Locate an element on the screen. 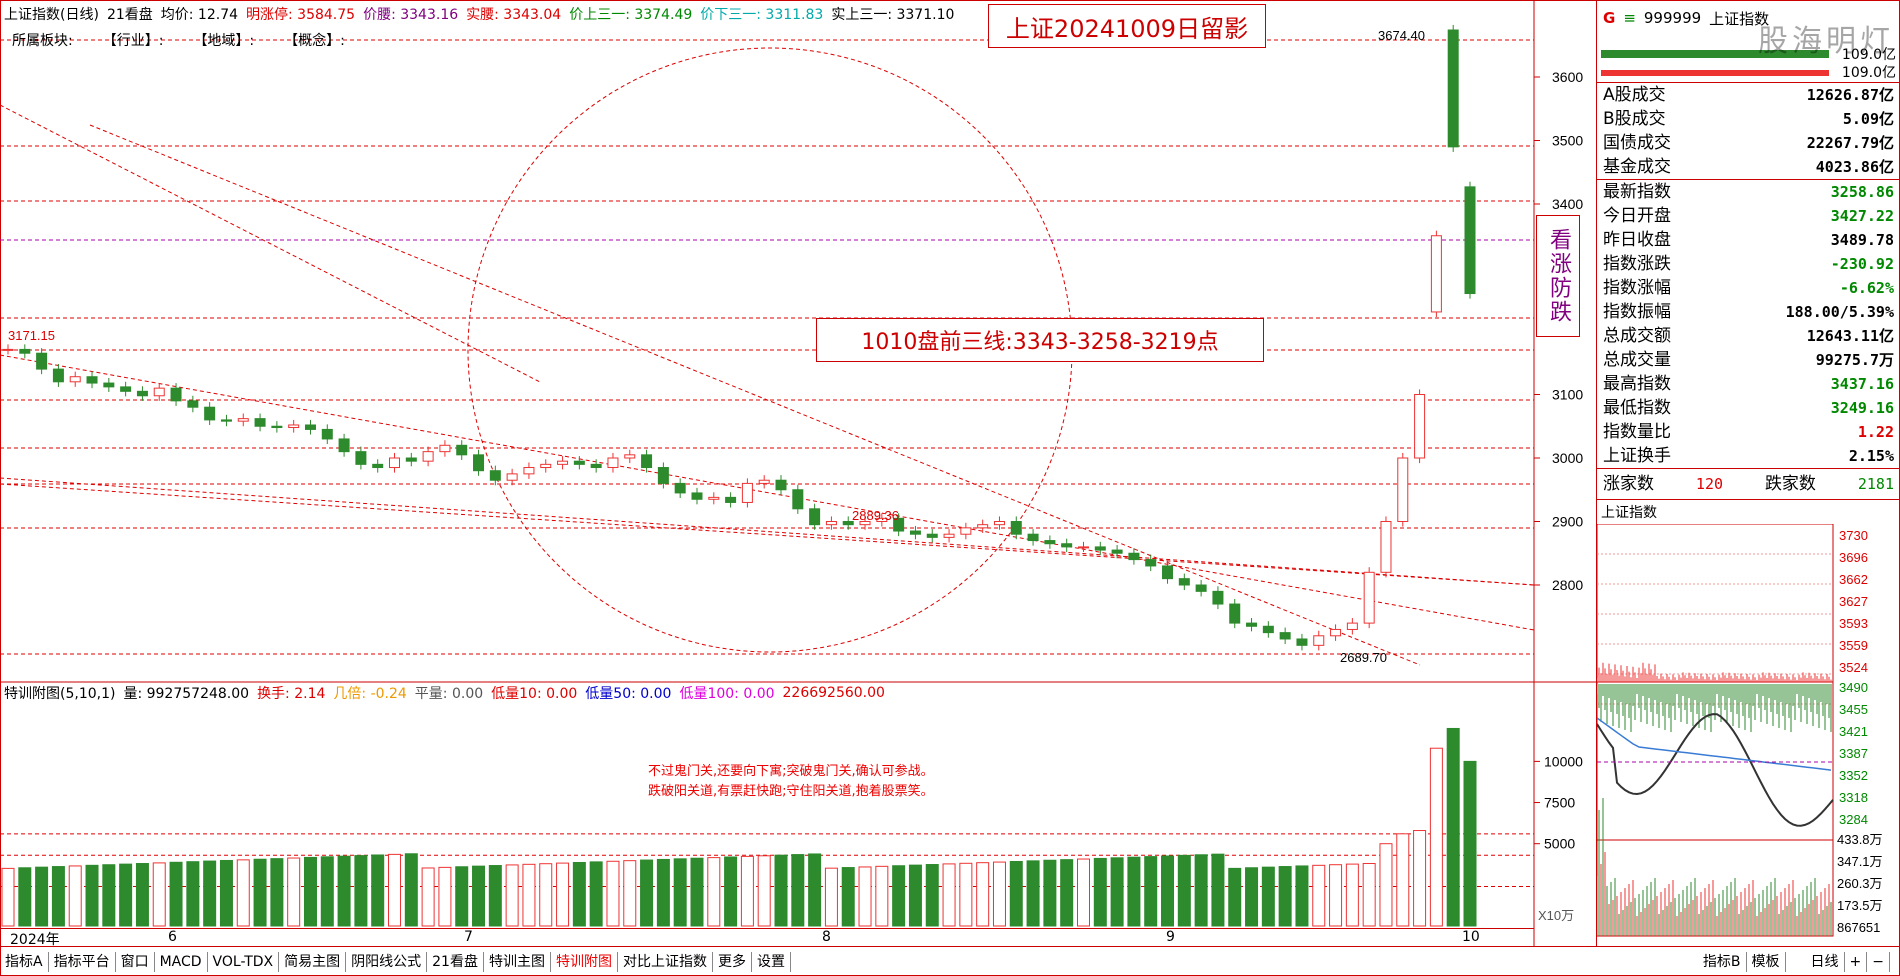  kan-label: 21看盘 is located at coordinates (129, 15).